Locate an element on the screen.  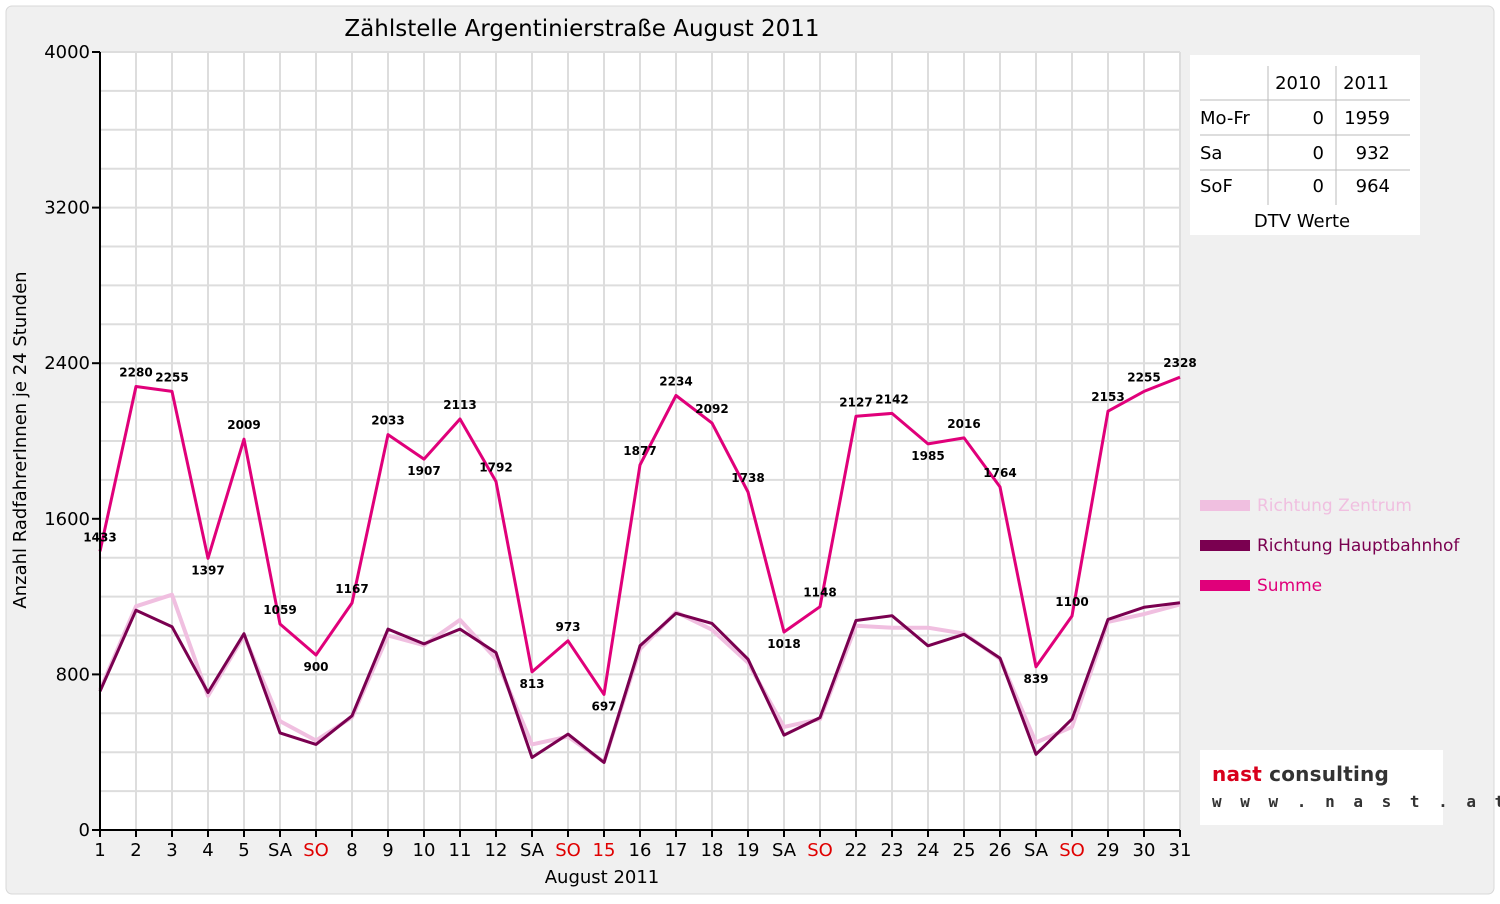
x-tick-label: 9 is located at coordinates (387, 850).